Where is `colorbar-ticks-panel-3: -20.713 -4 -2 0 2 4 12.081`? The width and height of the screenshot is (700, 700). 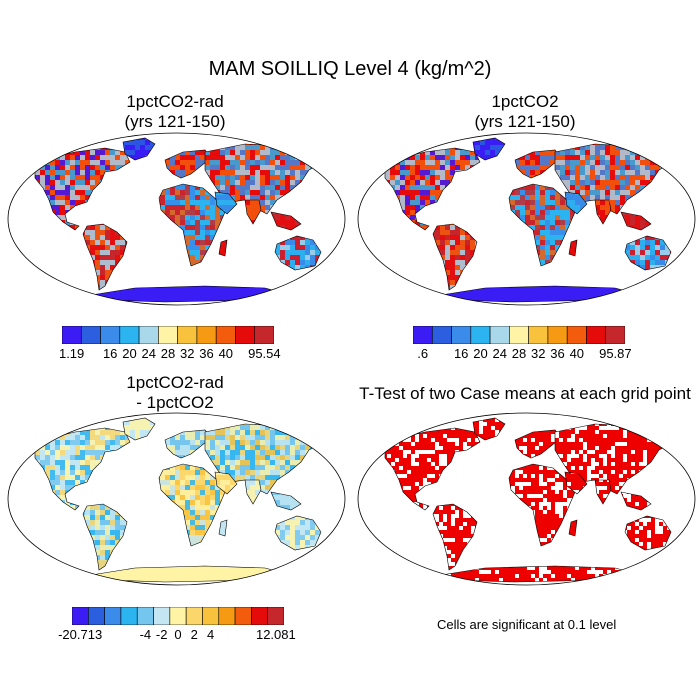 colorbar-ticks-panel-3: -20.713 -4 -2 0 2 4 12.081 is located at coordinates (178, 635).